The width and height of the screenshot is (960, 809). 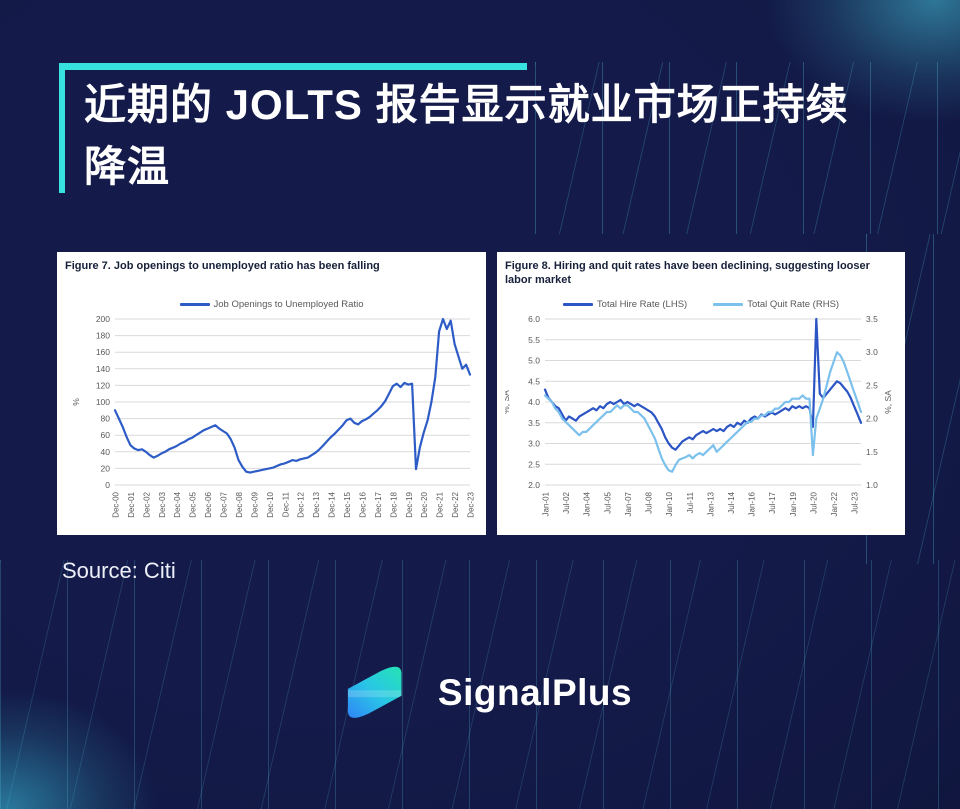 I want to click on x-axis-tick-label: Jan-07, so click(x=628, y=503).